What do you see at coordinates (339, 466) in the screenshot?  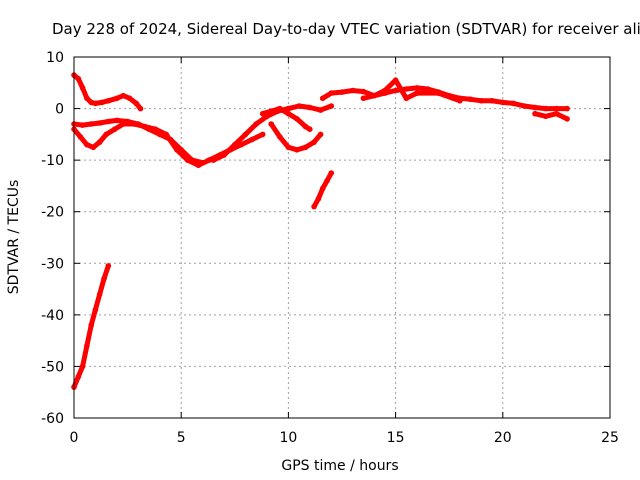 I see `x-axis-title: GPS time / hours` at bounding box center [339, 466].